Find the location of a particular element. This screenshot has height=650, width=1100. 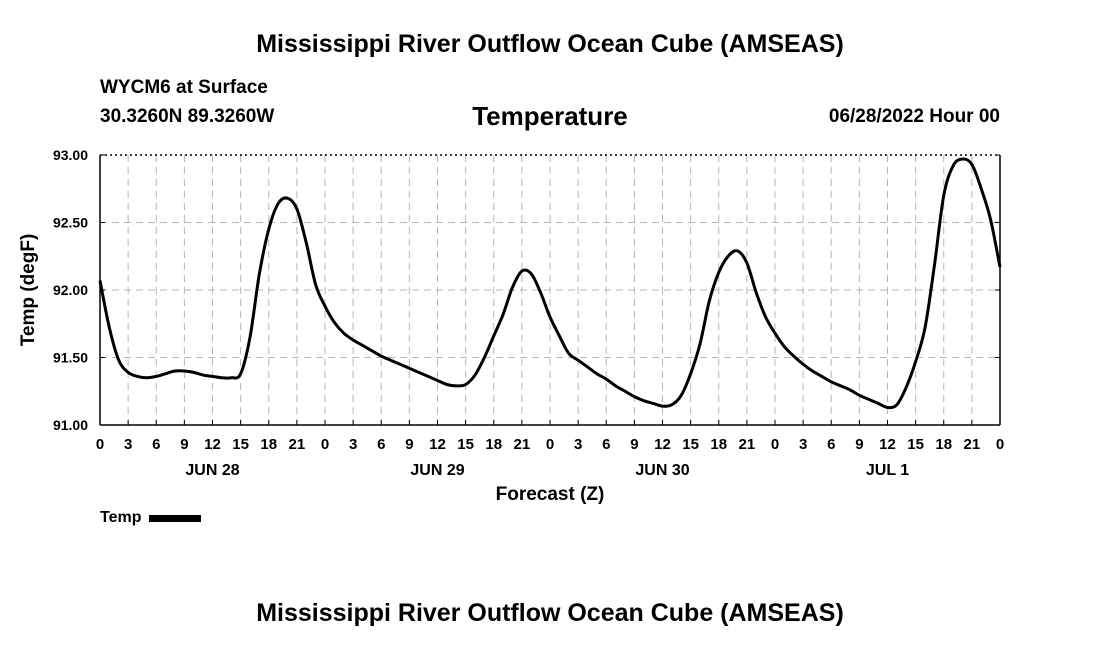

y-tick-label: 91.00 is located at coordinates (70, 425).